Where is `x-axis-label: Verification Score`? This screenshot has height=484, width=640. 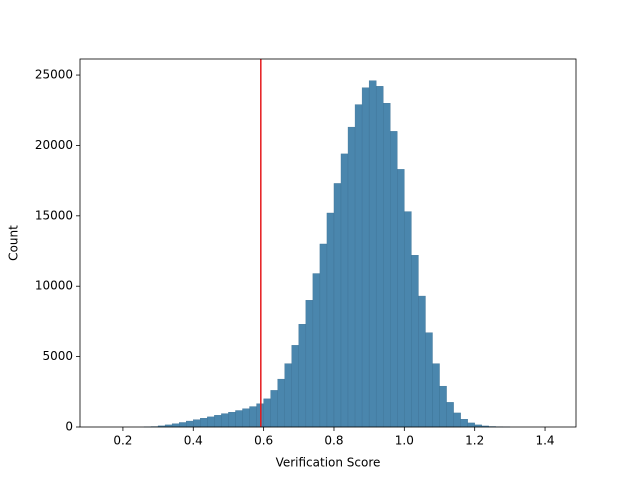 x-axis-label: Verification Score is located at coordinates (328, 463).